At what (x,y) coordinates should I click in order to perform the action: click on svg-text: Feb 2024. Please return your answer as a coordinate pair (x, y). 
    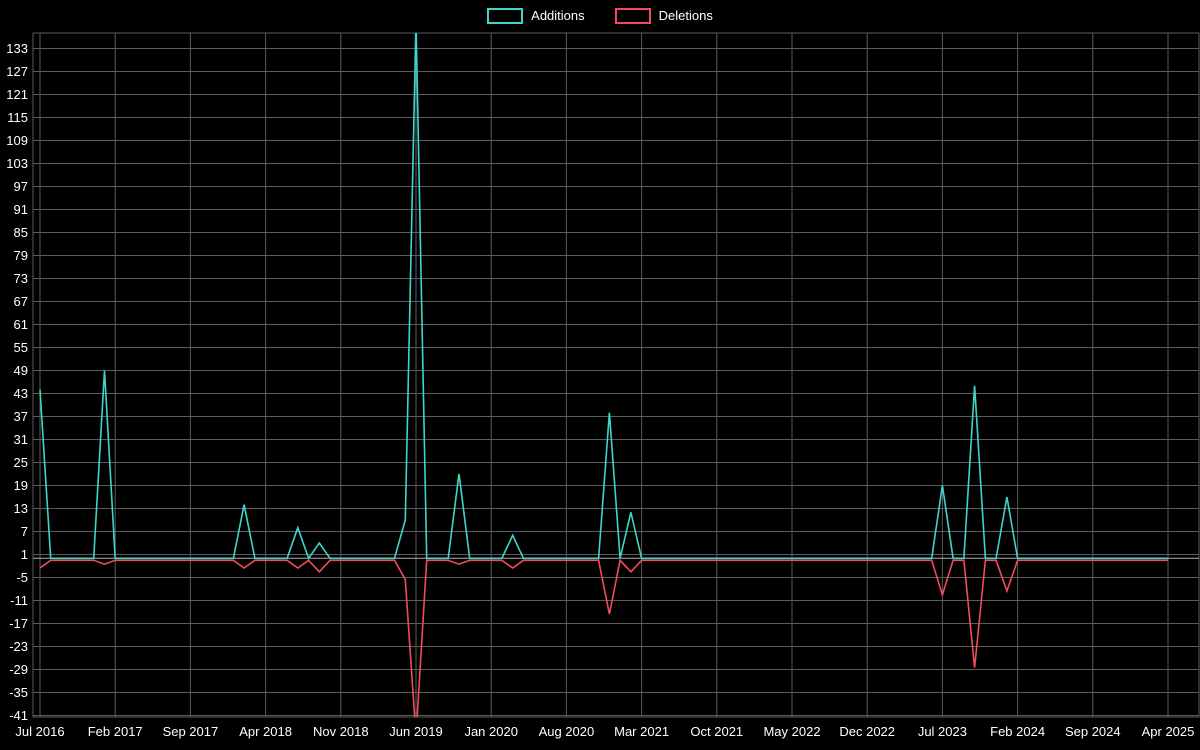
    Looking at the image, I should click on (1017, 731).